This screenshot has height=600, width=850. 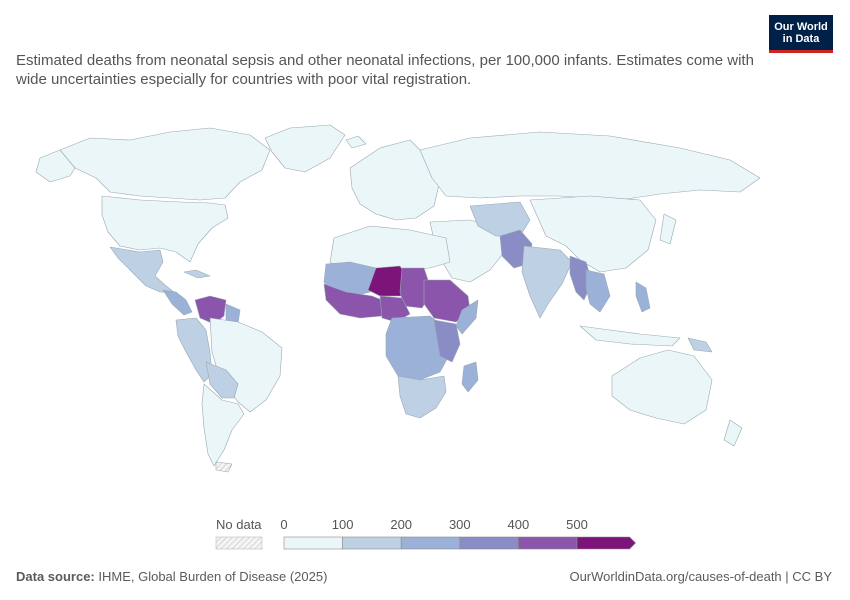 What do you see at coordinates (422, 397) in the screenshot?
I see `region-southern-africa` at bounding box center [422, 397].